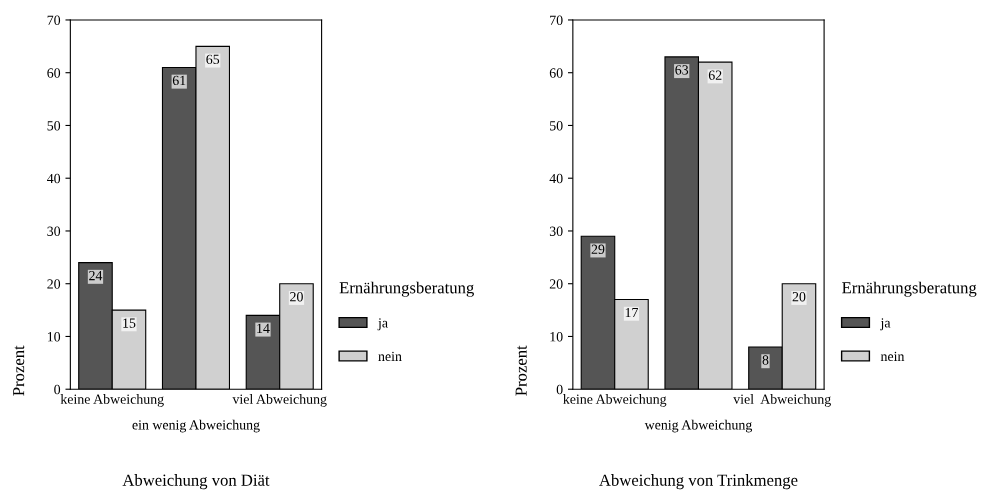 The width and height of the screenshot is (1005, 499). I want to click on data-label: 63, so click(682, 70).